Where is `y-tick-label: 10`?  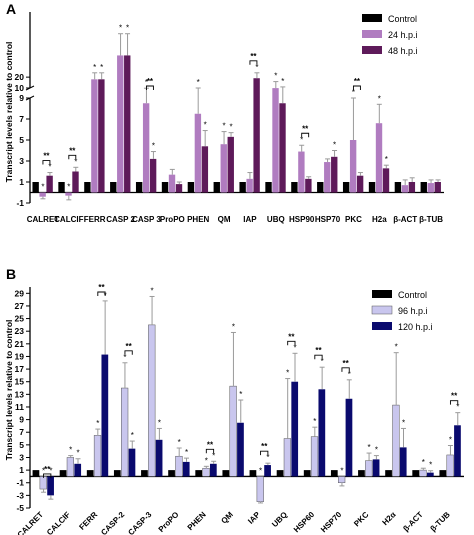 y-tick-label: 10 is located at coordinates (20, 88).